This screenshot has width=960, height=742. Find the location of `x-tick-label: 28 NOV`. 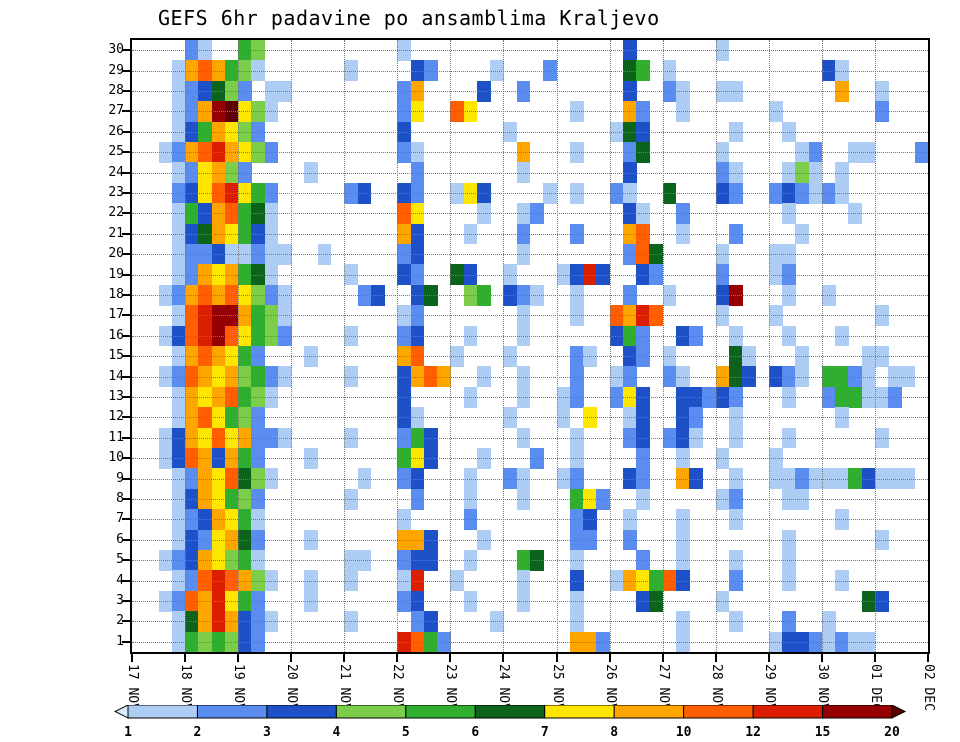

x-tick-label: 28 NOV is located at coordinates (716, 687).